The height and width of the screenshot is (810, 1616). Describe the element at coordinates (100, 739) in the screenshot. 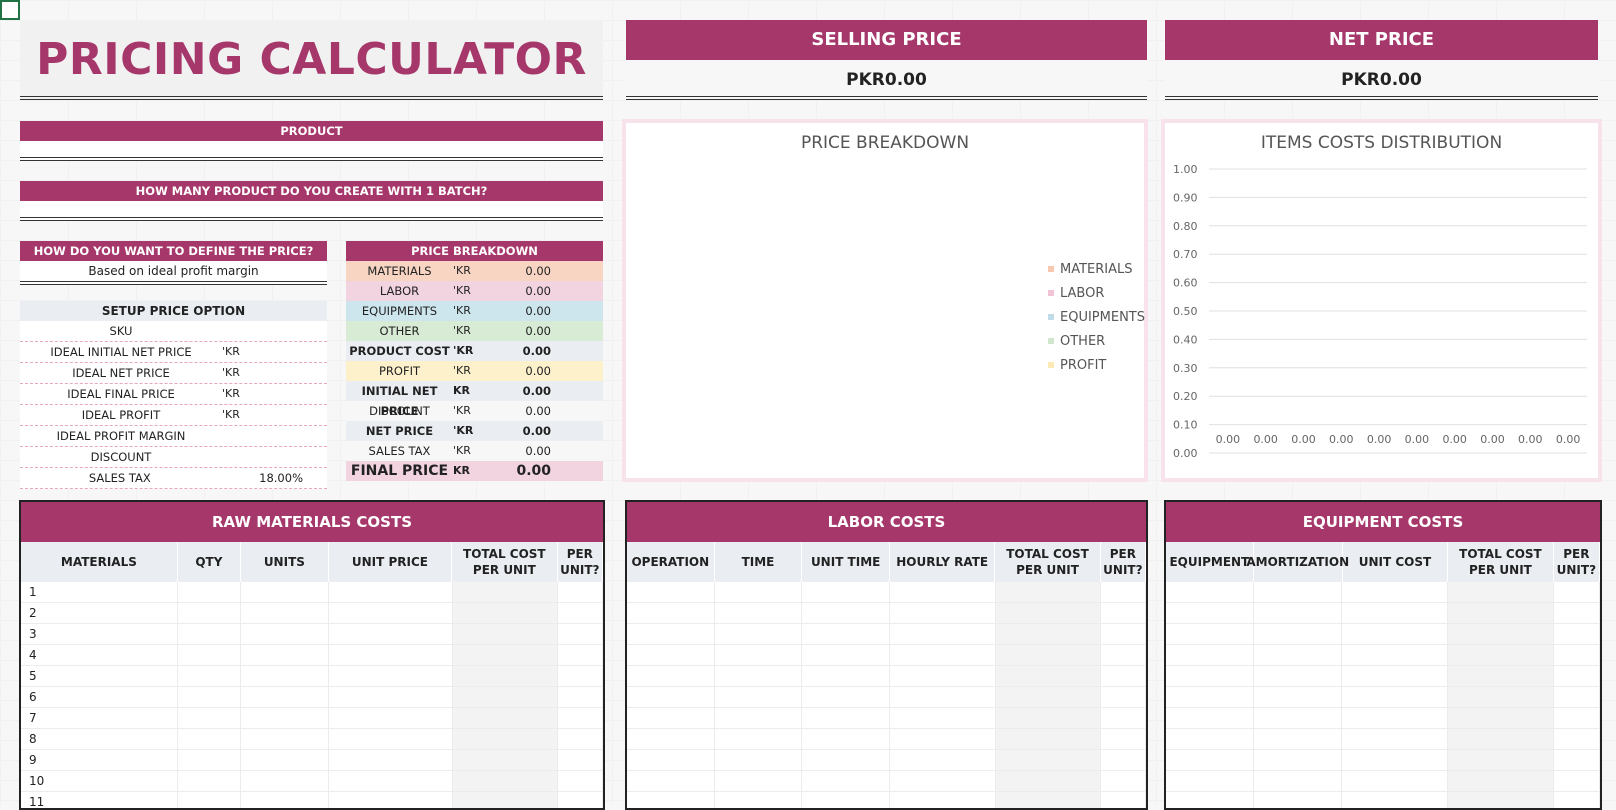

I see `row-number: 8` at that location.